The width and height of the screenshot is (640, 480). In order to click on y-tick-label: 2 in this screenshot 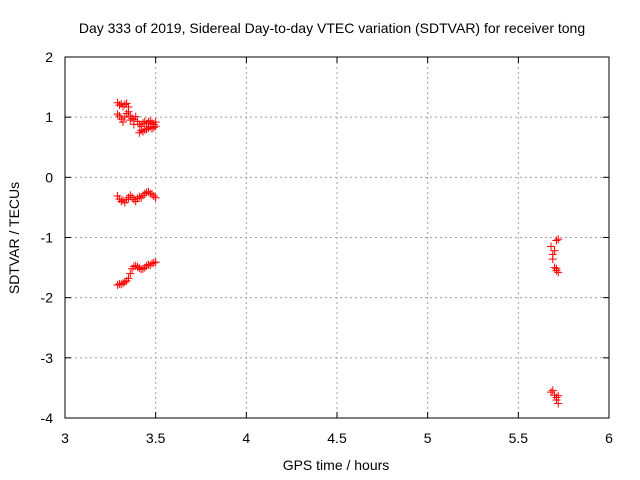, I will do `click(49, 57)`.